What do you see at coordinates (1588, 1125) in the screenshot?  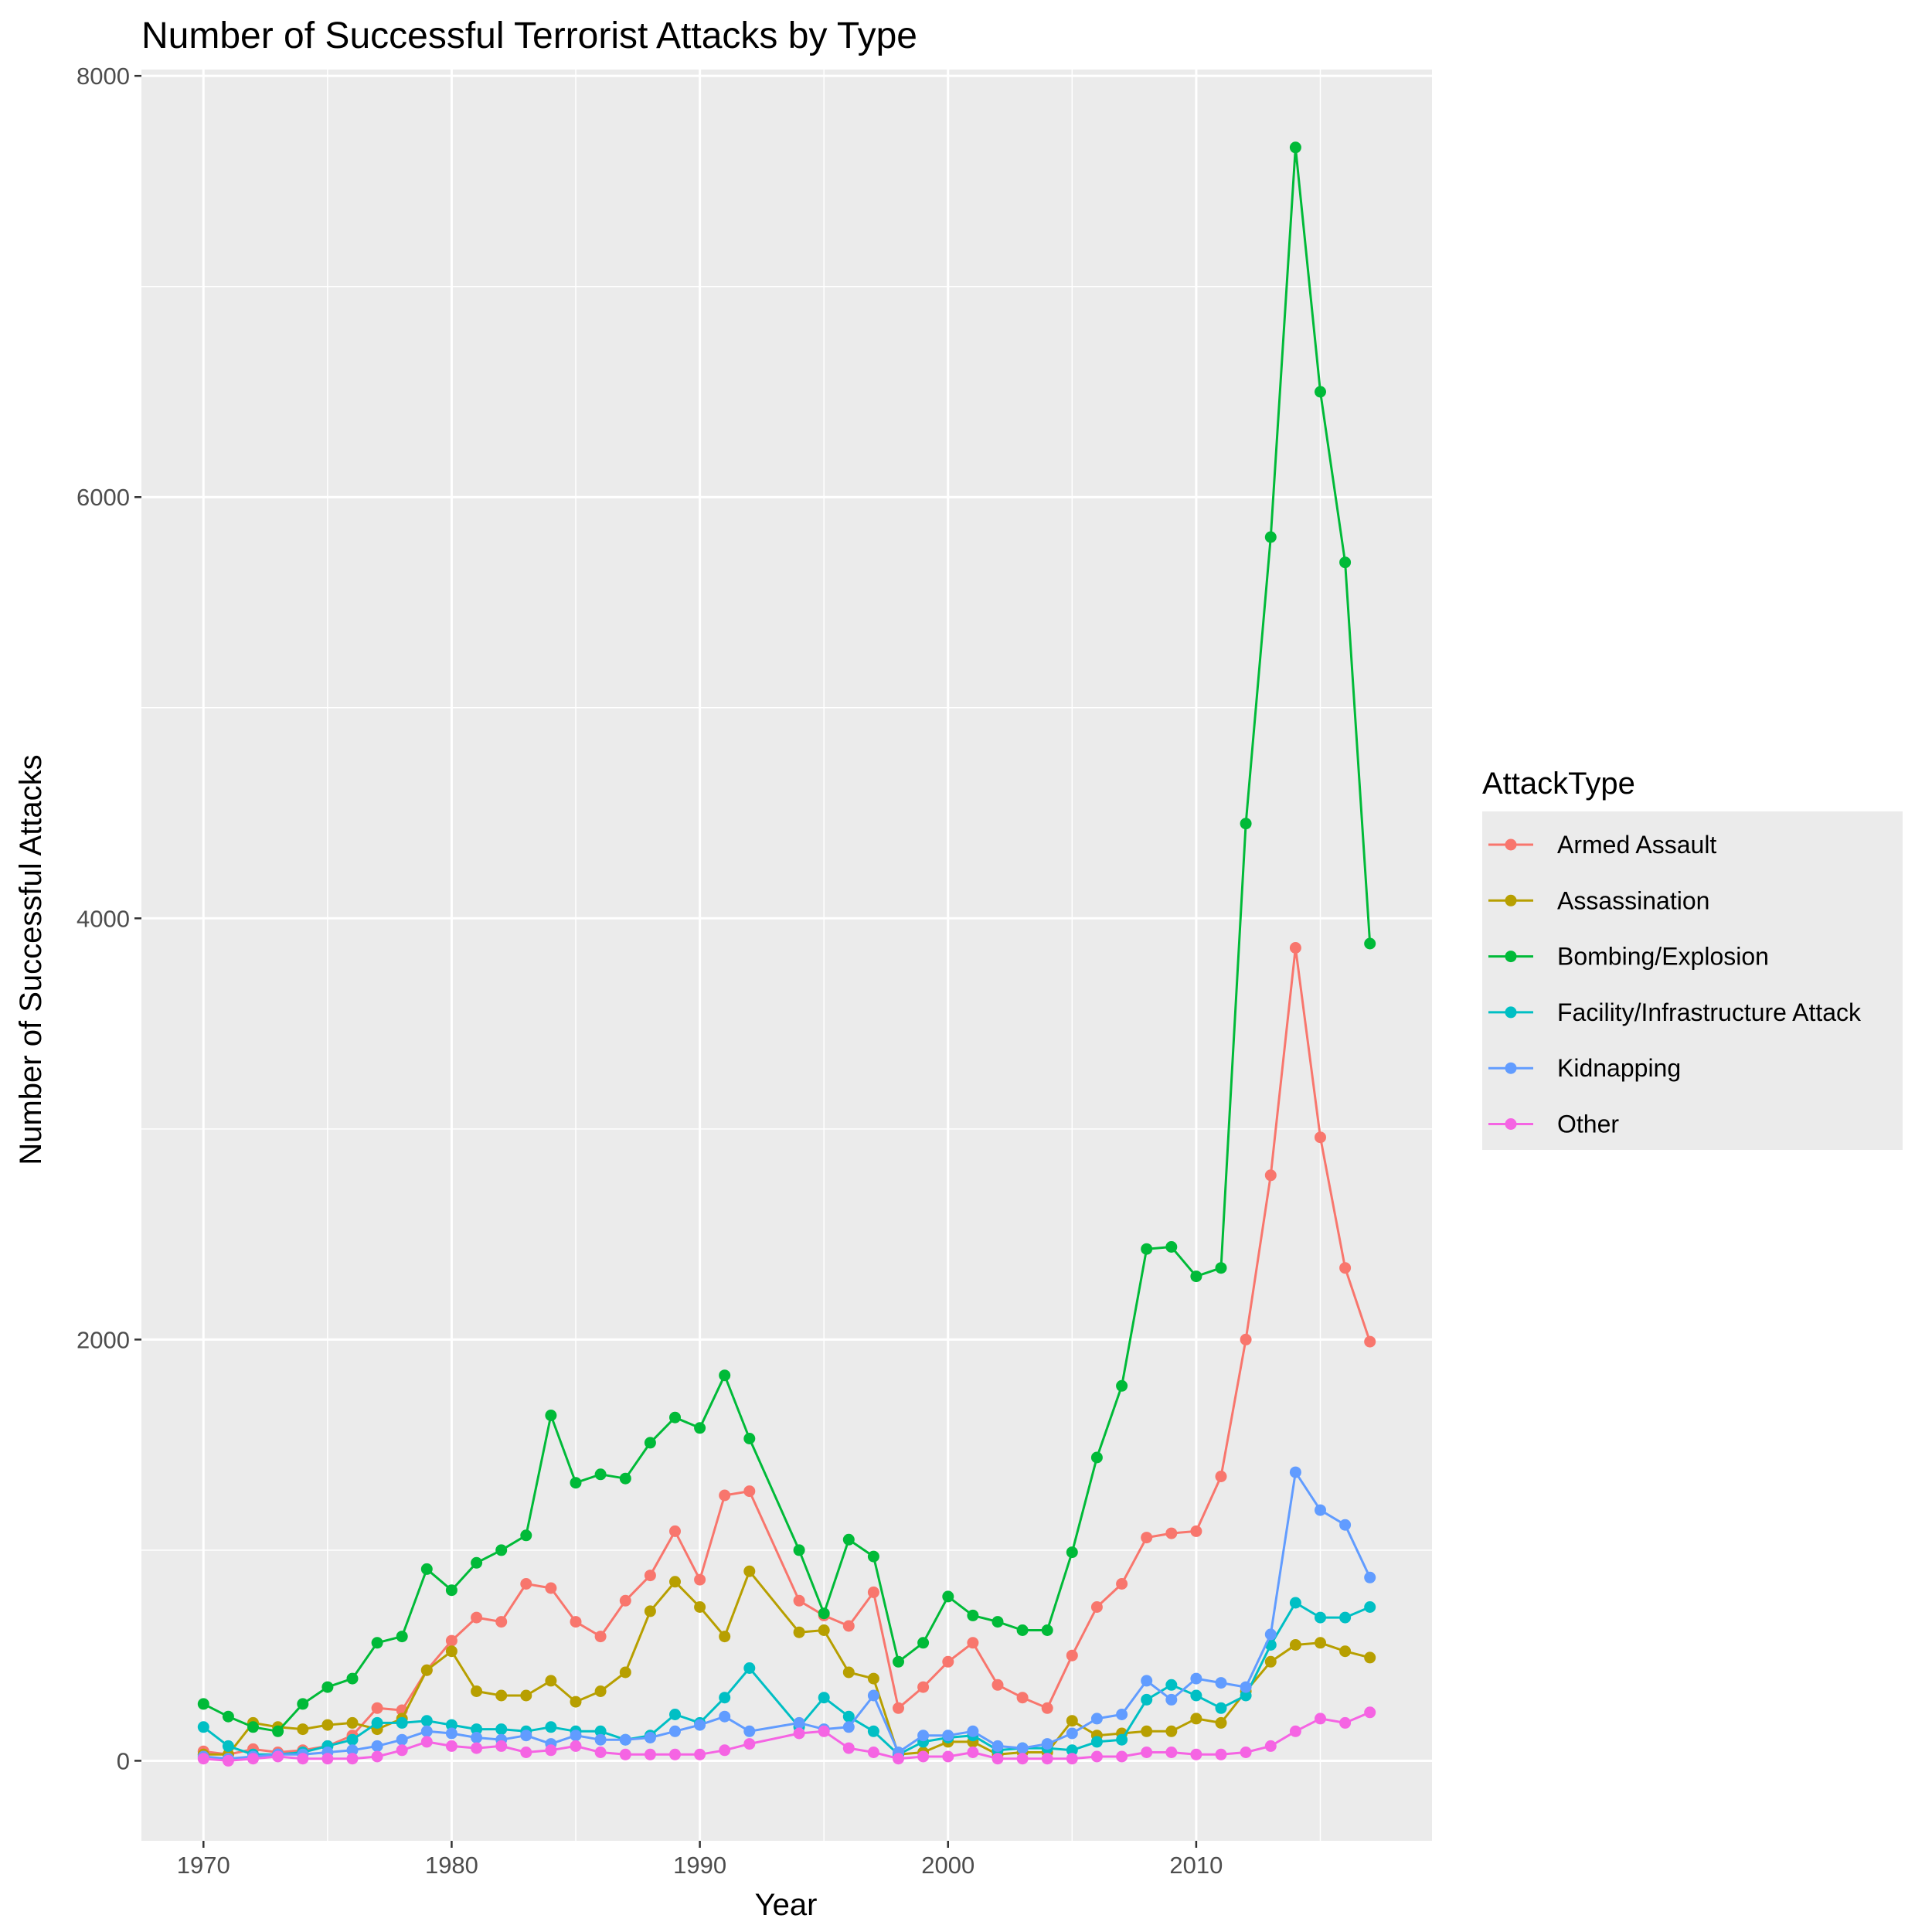 I see `legend-label: Other` at bounding box center [1588, 1125].